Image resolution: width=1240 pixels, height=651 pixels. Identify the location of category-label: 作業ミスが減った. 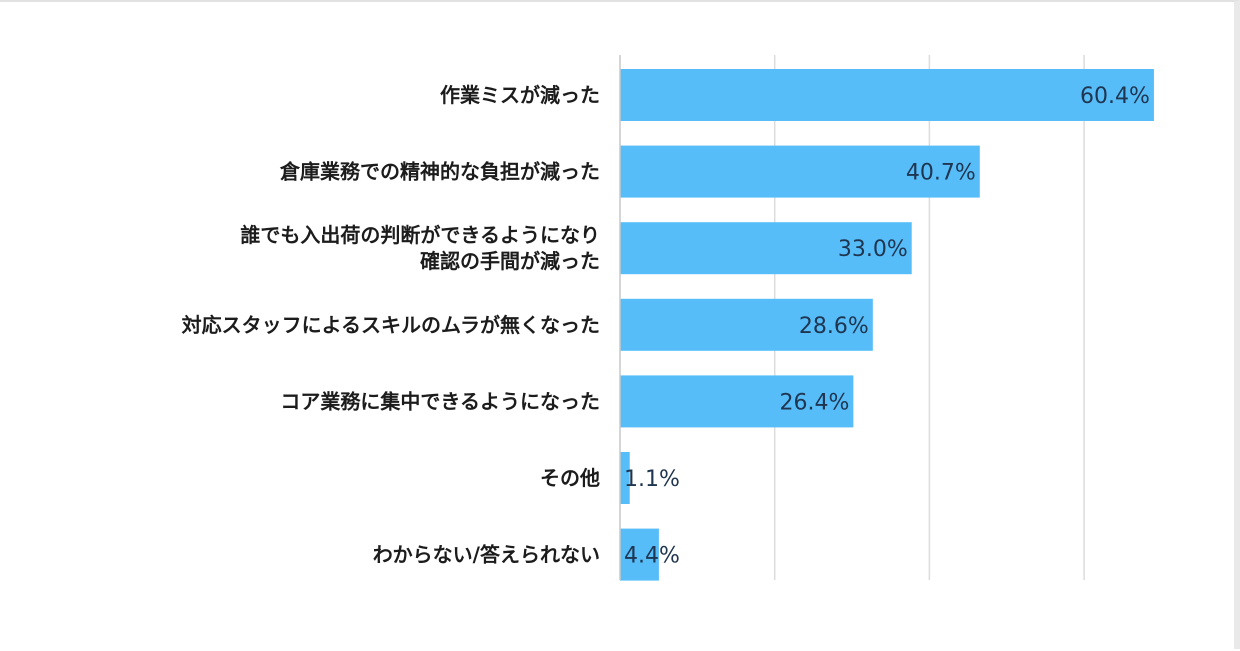
(520, 95).